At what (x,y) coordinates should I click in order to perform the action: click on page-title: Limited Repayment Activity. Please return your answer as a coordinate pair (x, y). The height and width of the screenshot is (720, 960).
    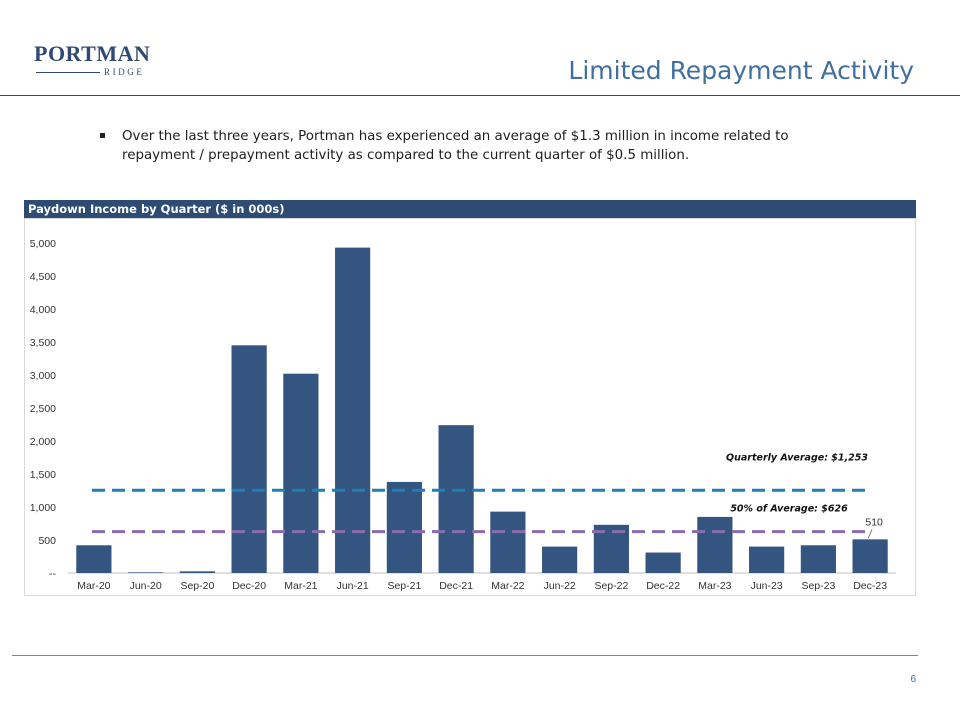
    Looking at the image, I should click on (741, 70).